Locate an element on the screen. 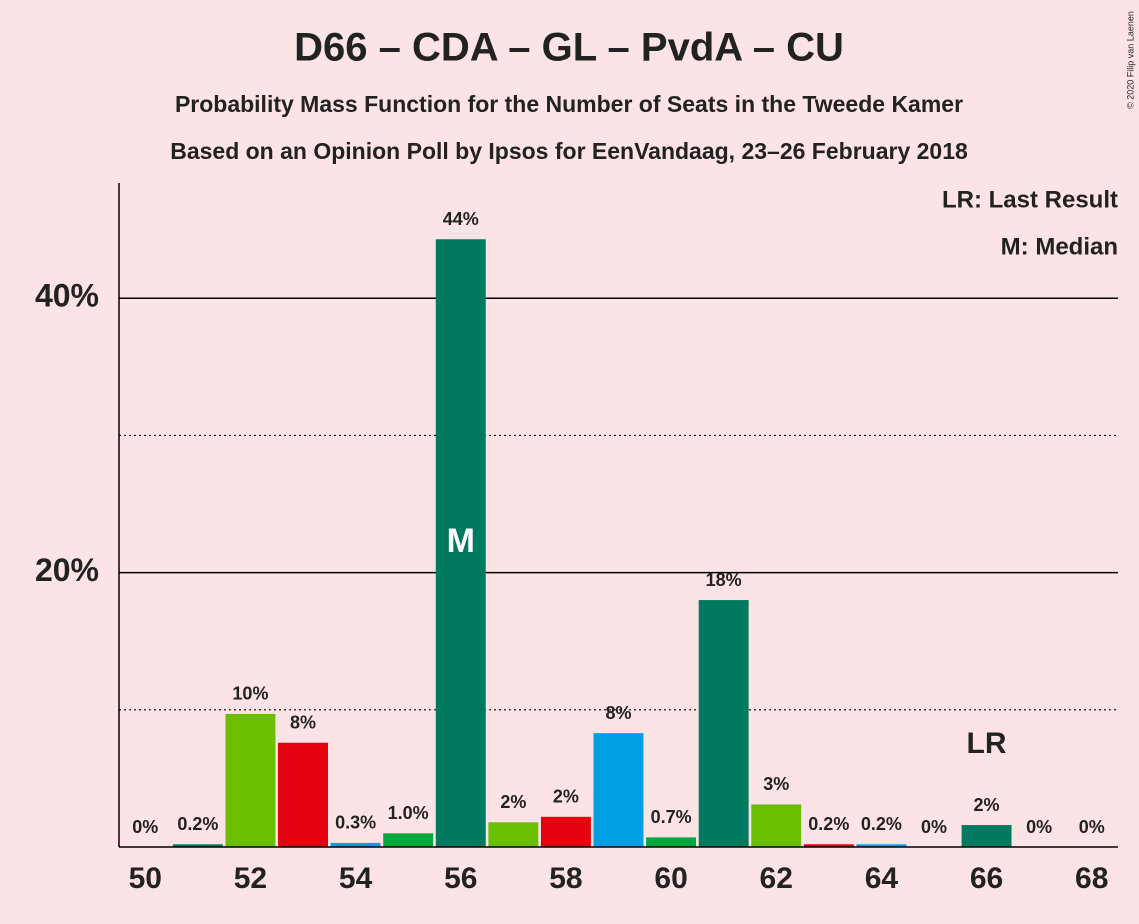 The image size is (1139, 924). y-tick-label: 20% is located at coordinates (67, 570).